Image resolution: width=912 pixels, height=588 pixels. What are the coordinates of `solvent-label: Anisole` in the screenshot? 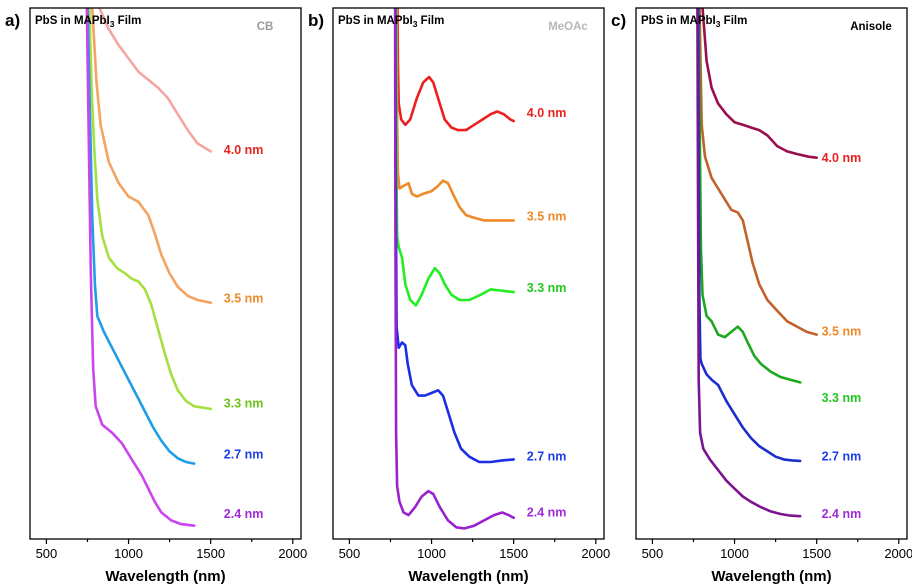 It's located at (871, 27).